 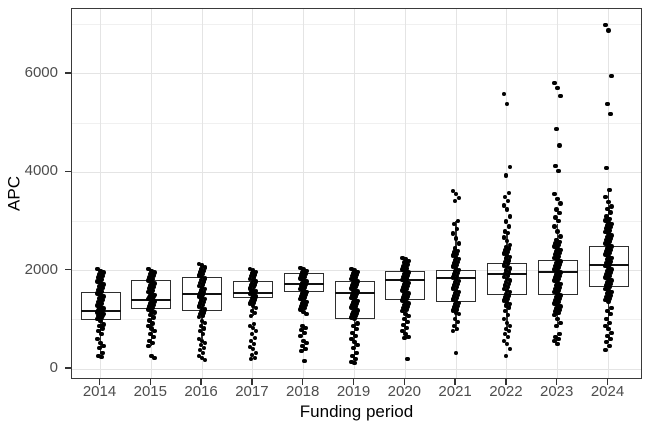 I want to click on y-tick-mark, so click(x=68, y=368).